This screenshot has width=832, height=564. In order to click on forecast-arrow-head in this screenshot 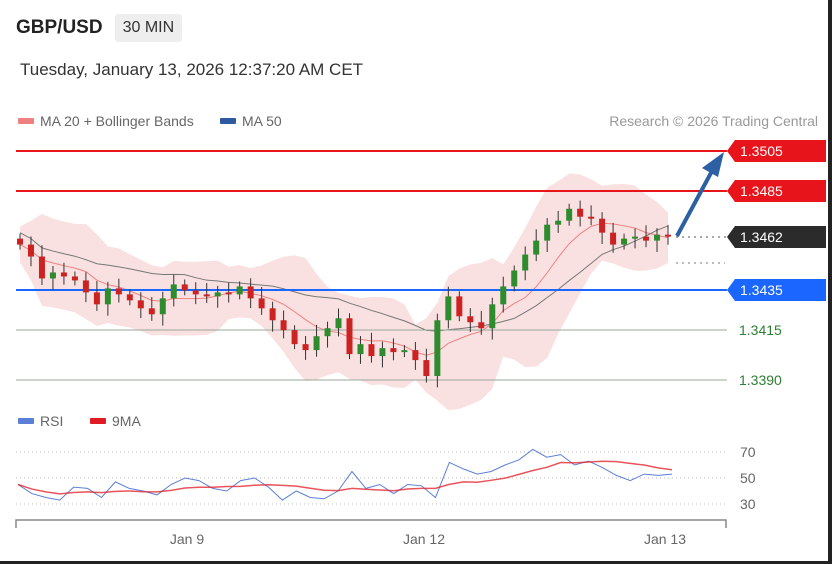, I will do `click(713, 164)`.